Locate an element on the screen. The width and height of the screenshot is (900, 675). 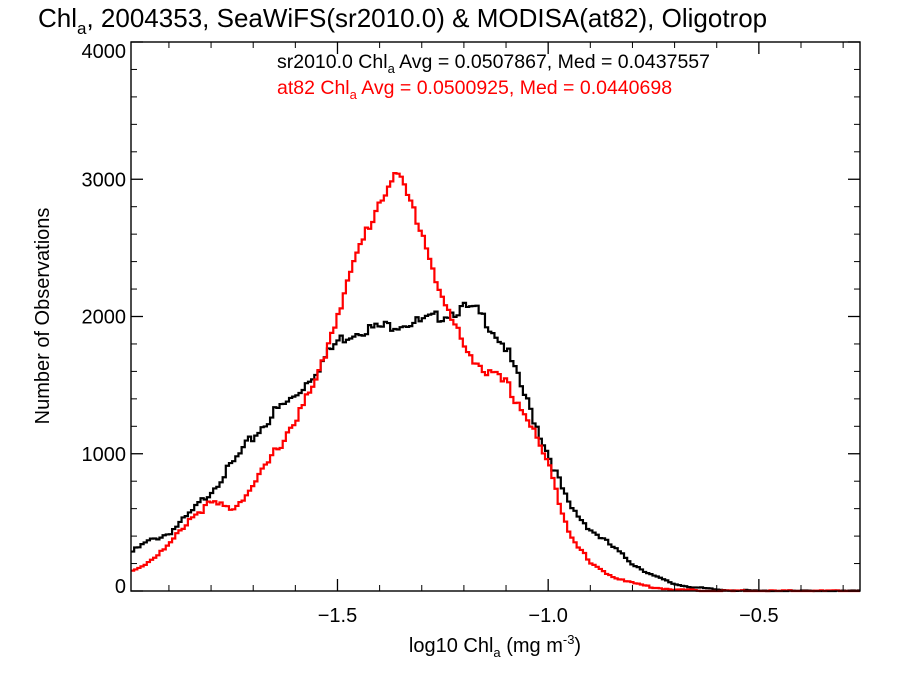
annotation-sr2010-prefix: sr2010.0 Chl is located at coordinates (332, 62).